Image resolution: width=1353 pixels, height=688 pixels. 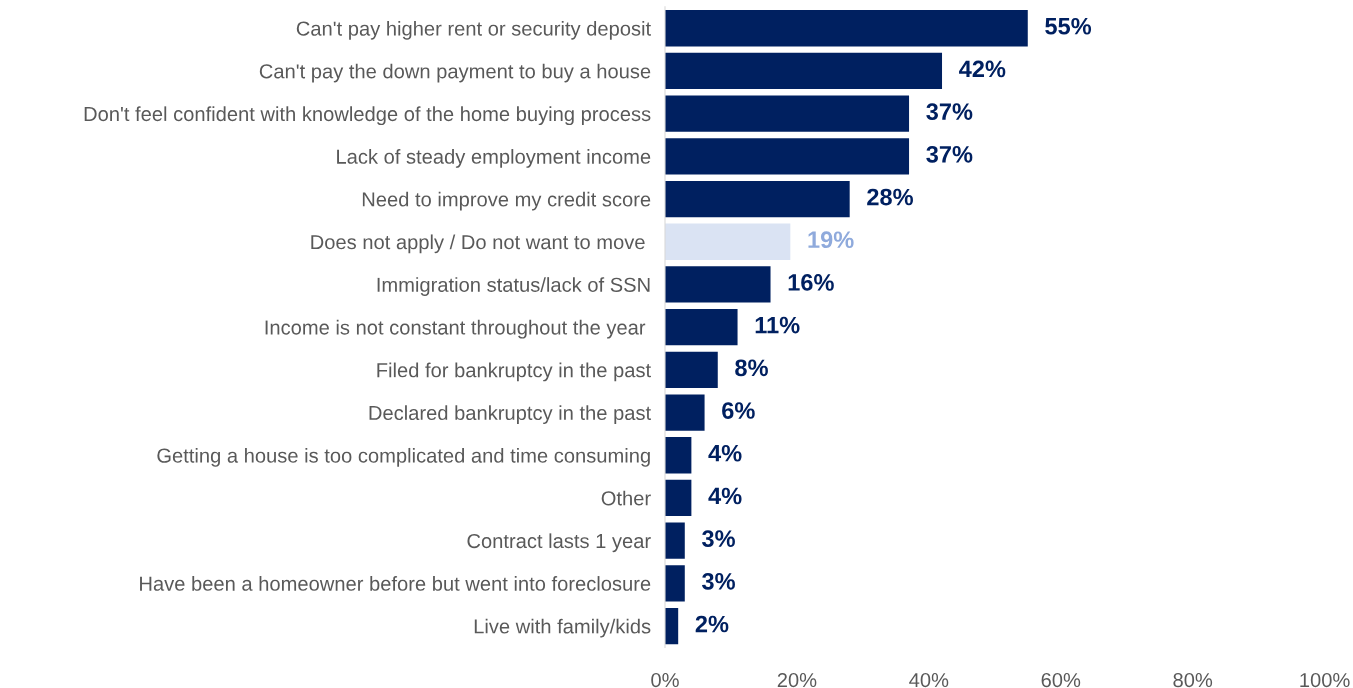 I want to click on data-label: 28%, so click(x=890, y=197).